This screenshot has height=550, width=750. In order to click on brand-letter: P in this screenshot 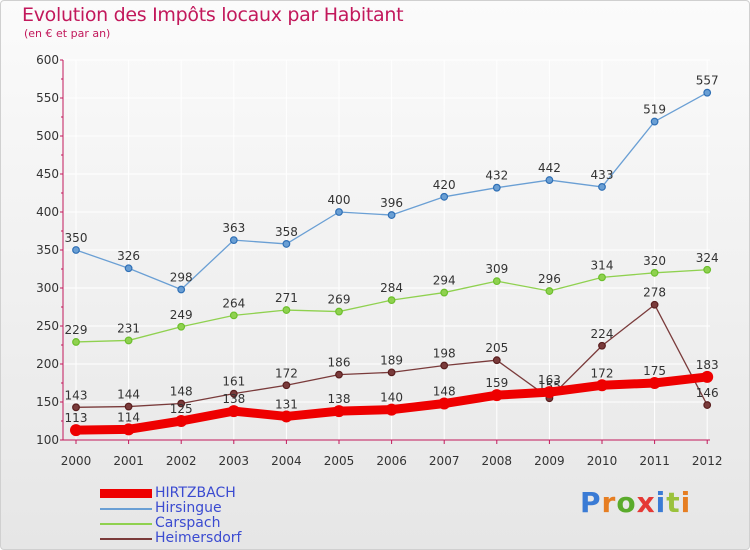, I will do `click(591, 502)`.